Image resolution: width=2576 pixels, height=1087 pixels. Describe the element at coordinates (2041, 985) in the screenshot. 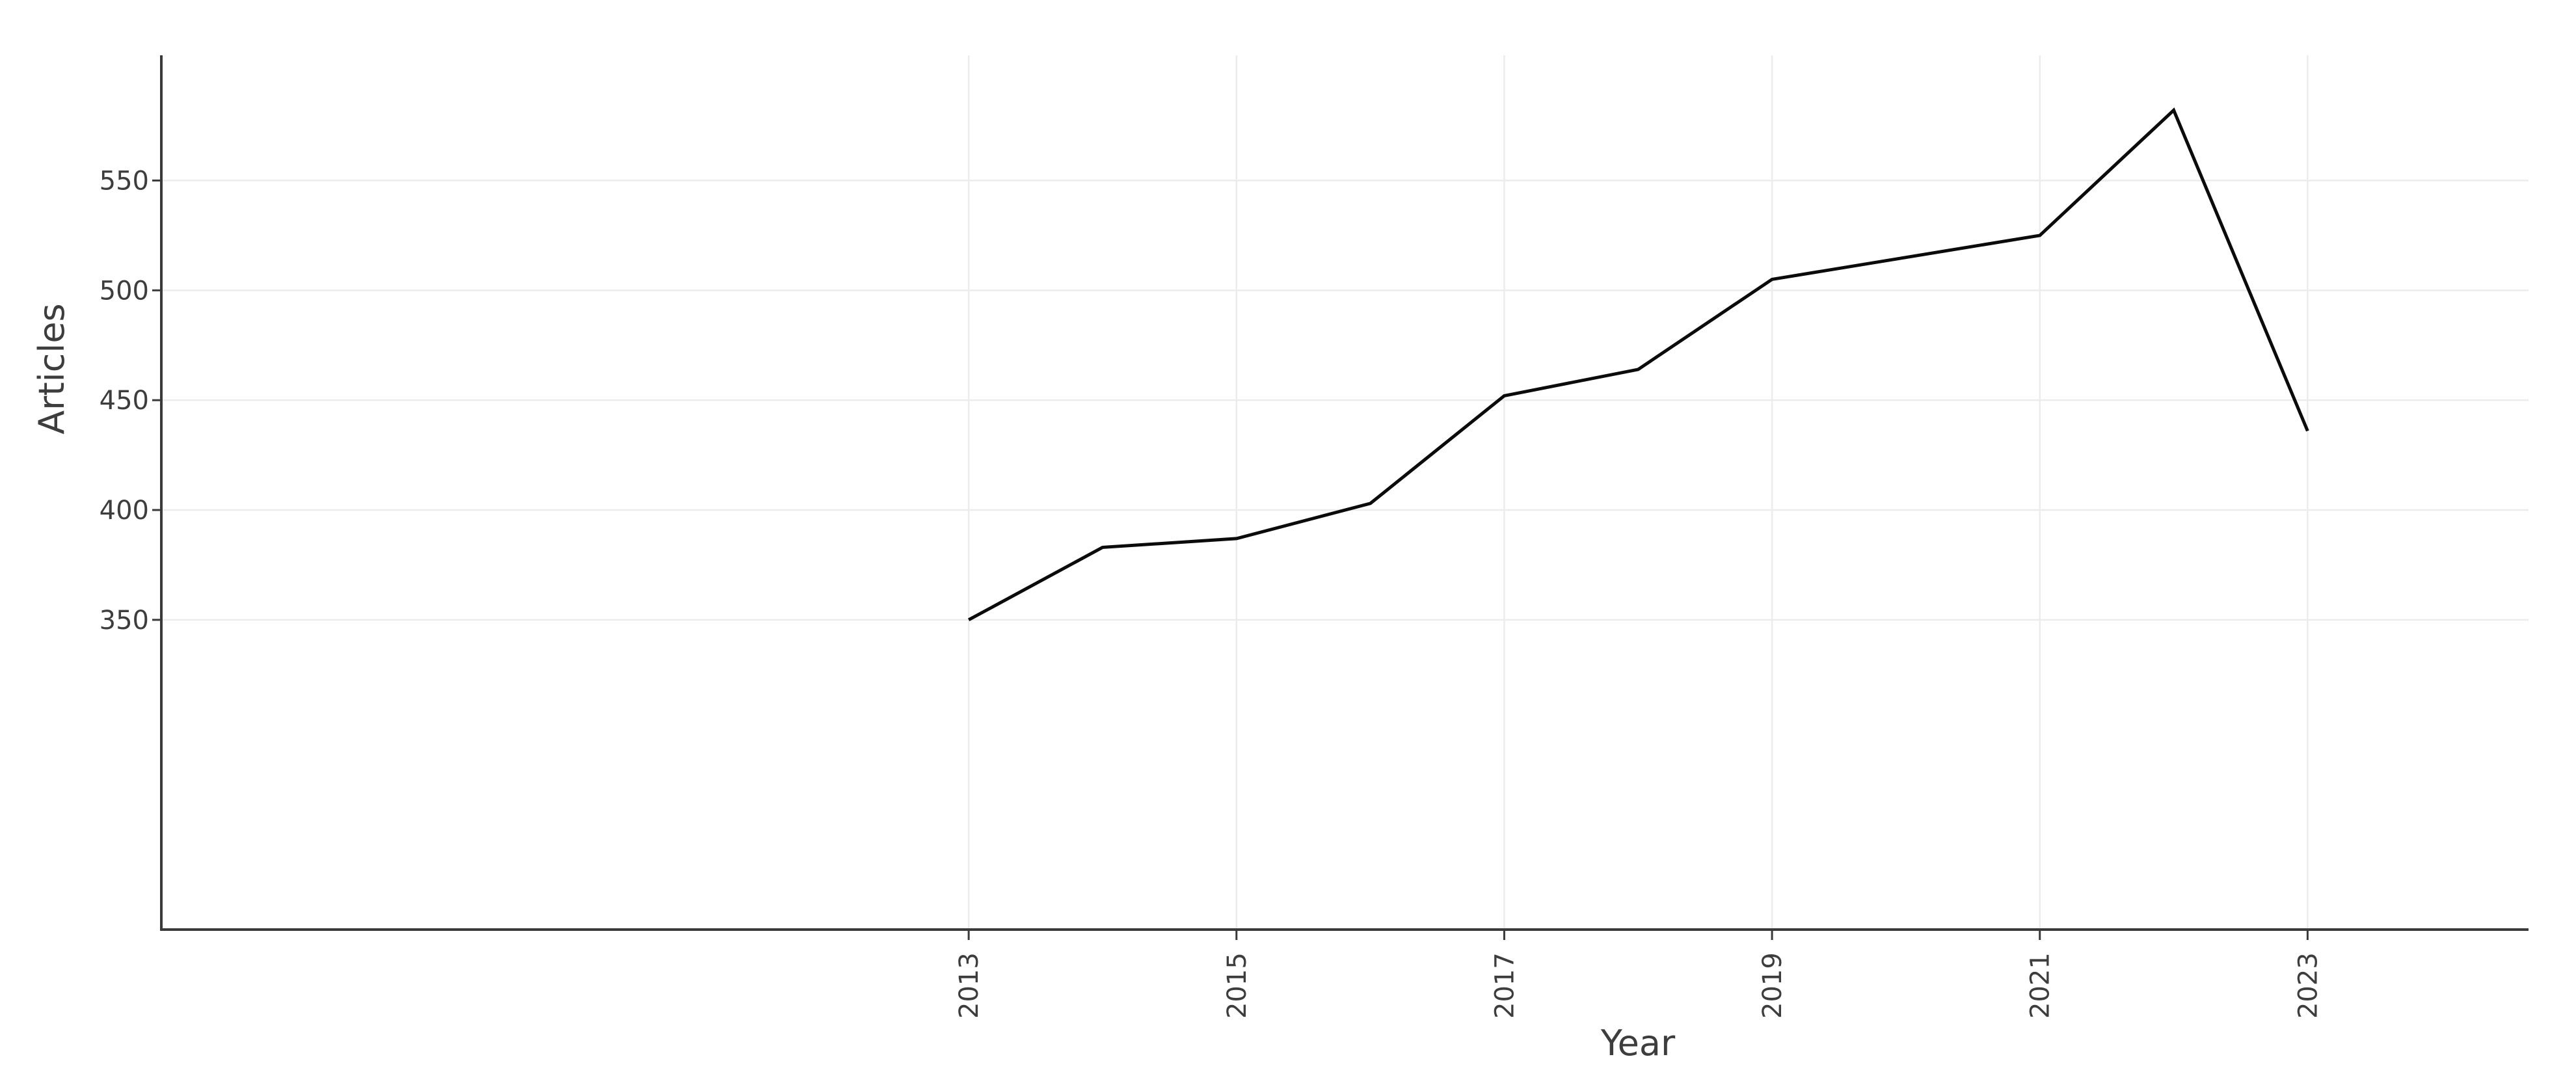

I see `x-tick-label: 2021` at that location.